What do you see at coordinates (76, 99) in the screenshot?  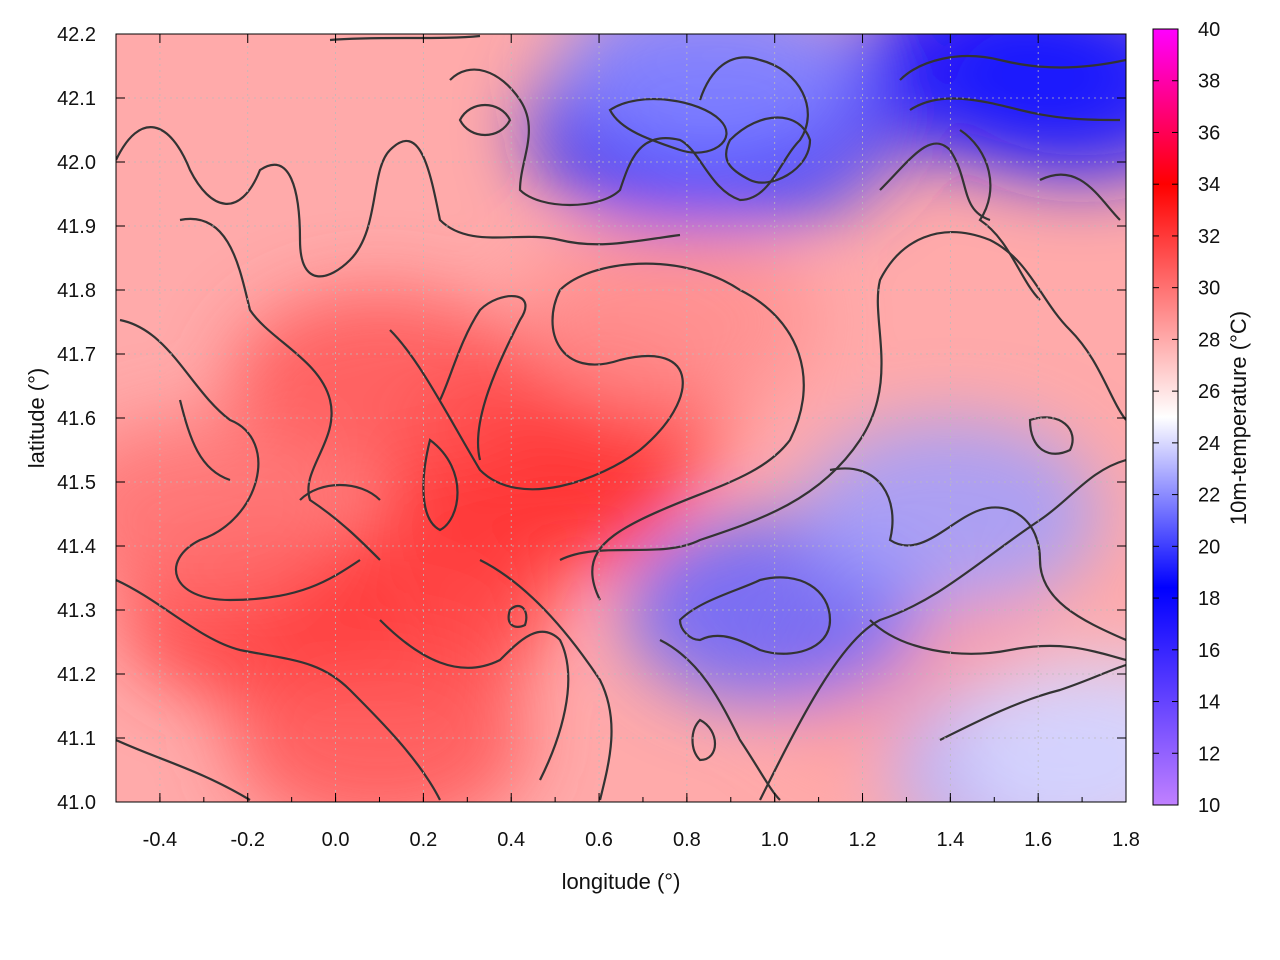 I see `y-tick-label: 42.1` at bounding box center [76, 99].